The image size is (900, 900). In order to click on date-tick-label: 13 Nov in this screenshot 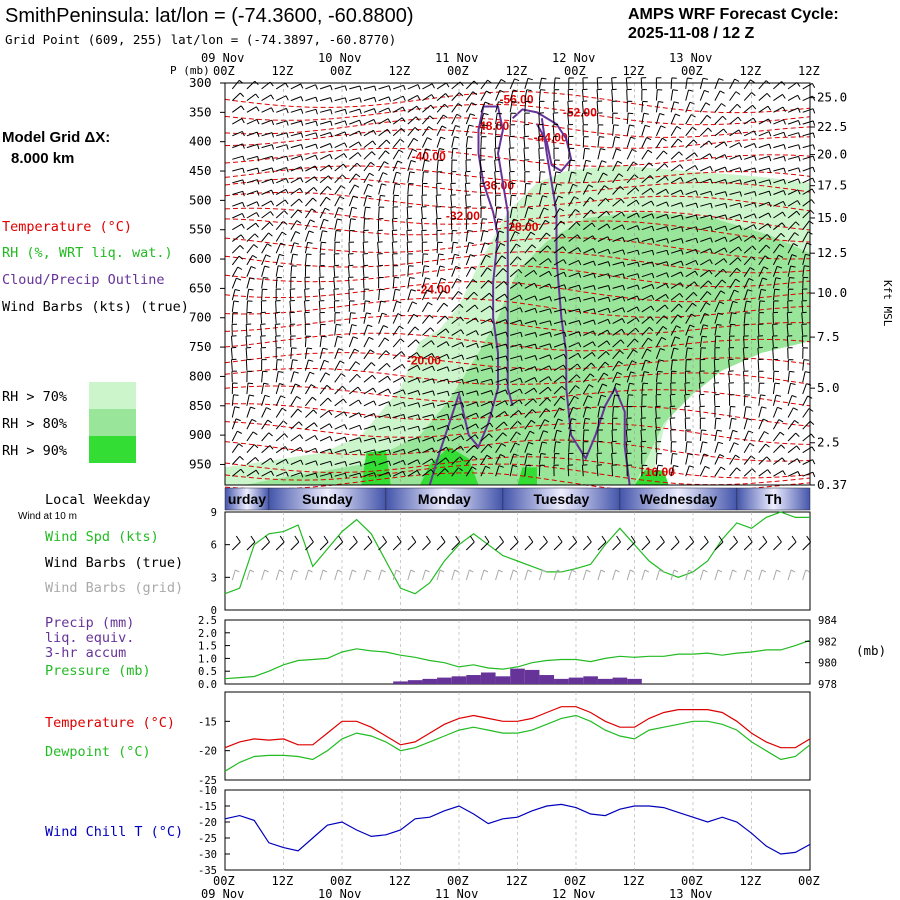, I will do `click(690, 58)`.